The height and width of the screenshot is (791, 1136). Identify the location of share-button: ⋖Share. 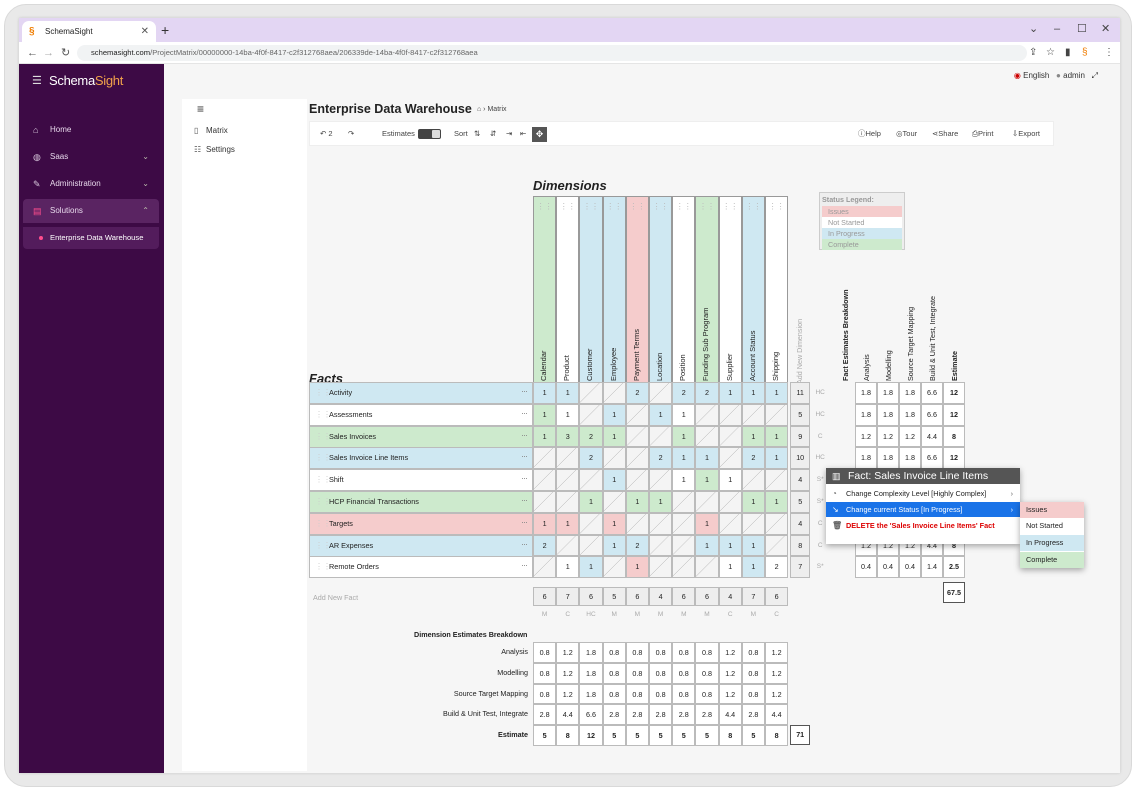
(945, 133).